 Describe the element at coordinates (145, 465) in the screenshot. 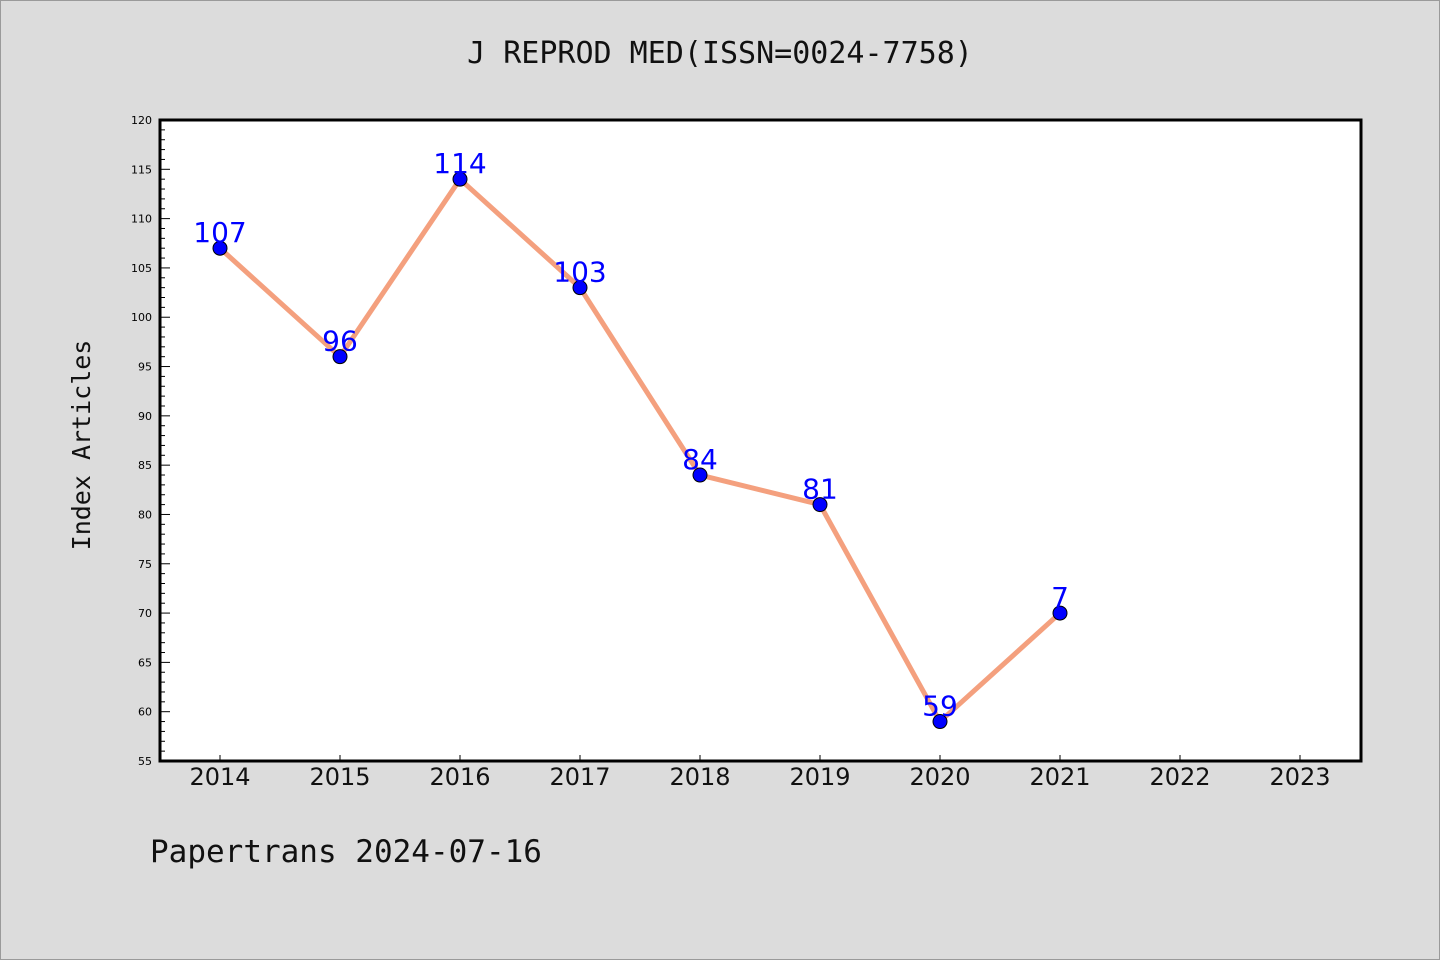

I see `y-tick-label: 85` at that location.